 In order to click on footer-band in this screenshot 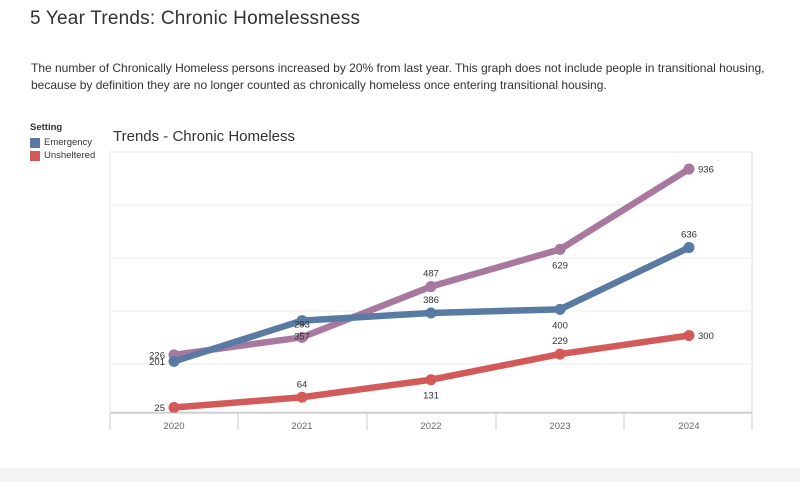, I will do `click(400, 475)`.